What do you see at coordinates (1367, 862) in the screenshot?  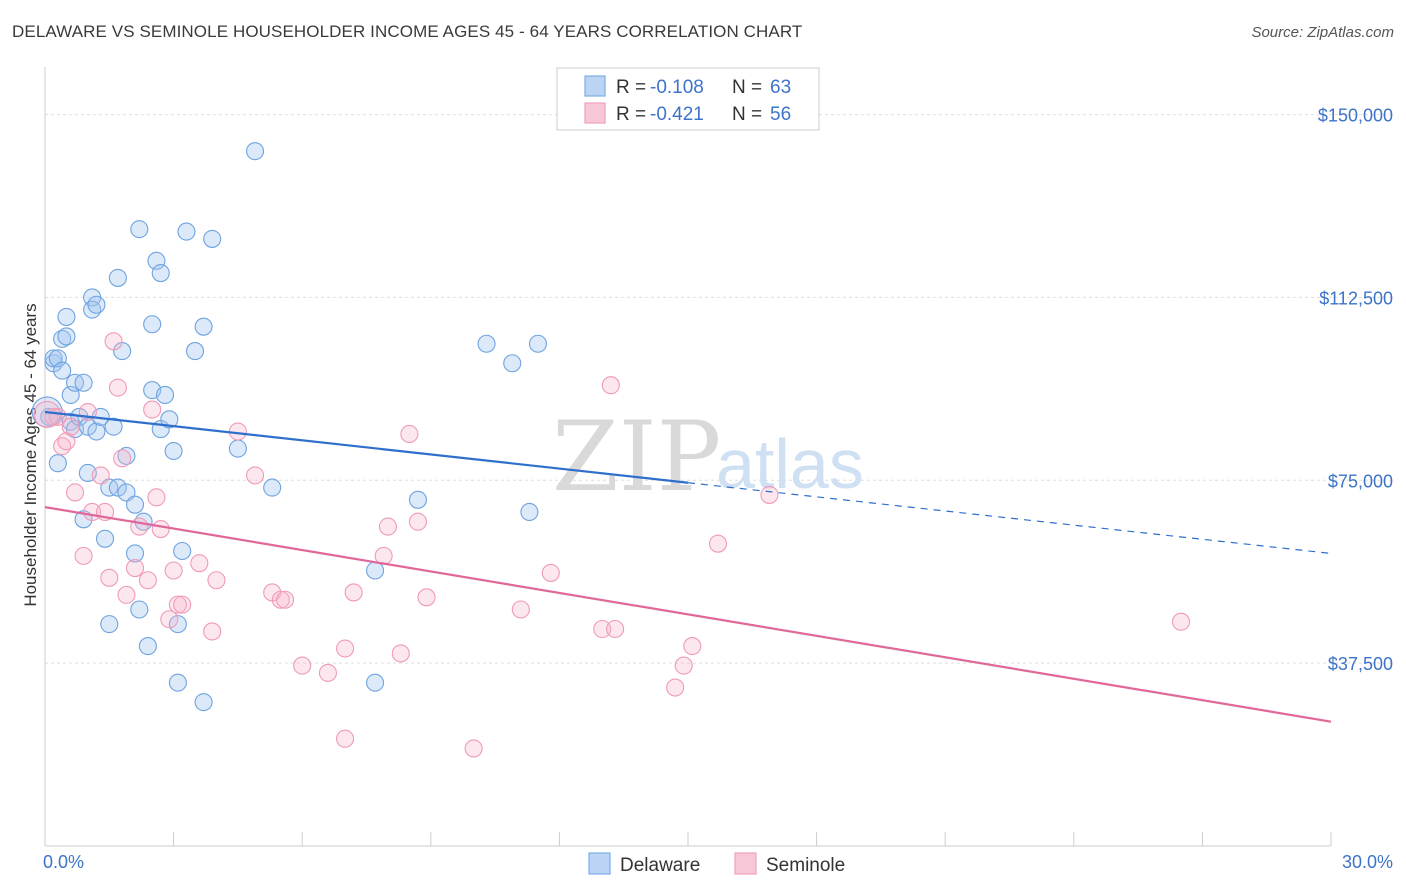 I see `x-tick-label-1: 30.0%` at bounding box center [1367, 862].